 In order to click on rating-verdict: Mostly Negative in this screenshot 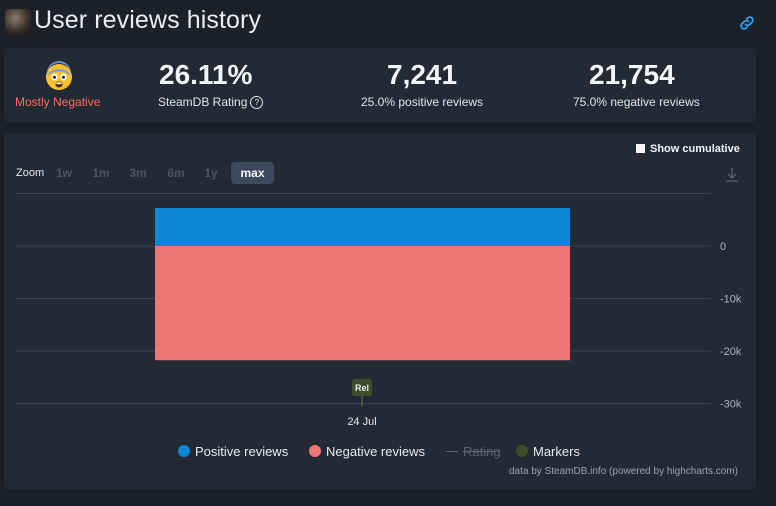, I will do `click(58, 102)`.